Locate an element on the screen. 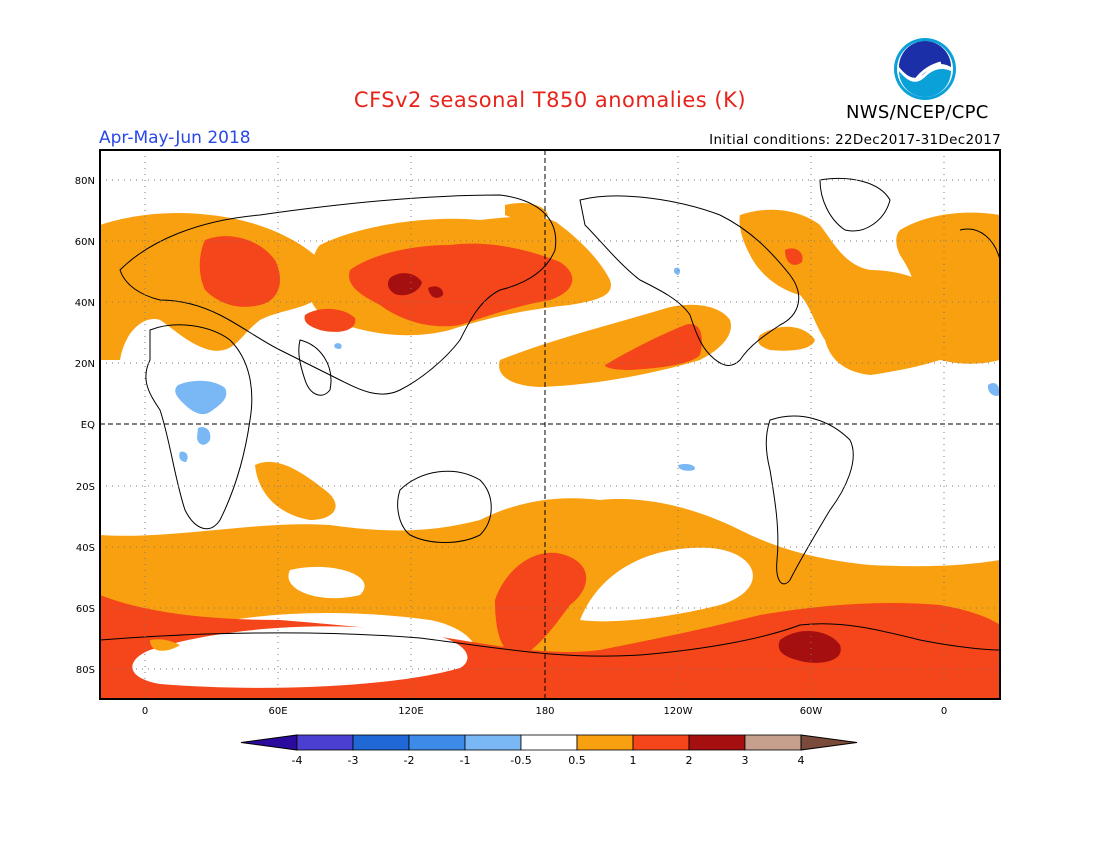 This screenshot has width=1100, height=850. agency-label: NWS/NCEP/CPC is located at coordinates (917, 112).